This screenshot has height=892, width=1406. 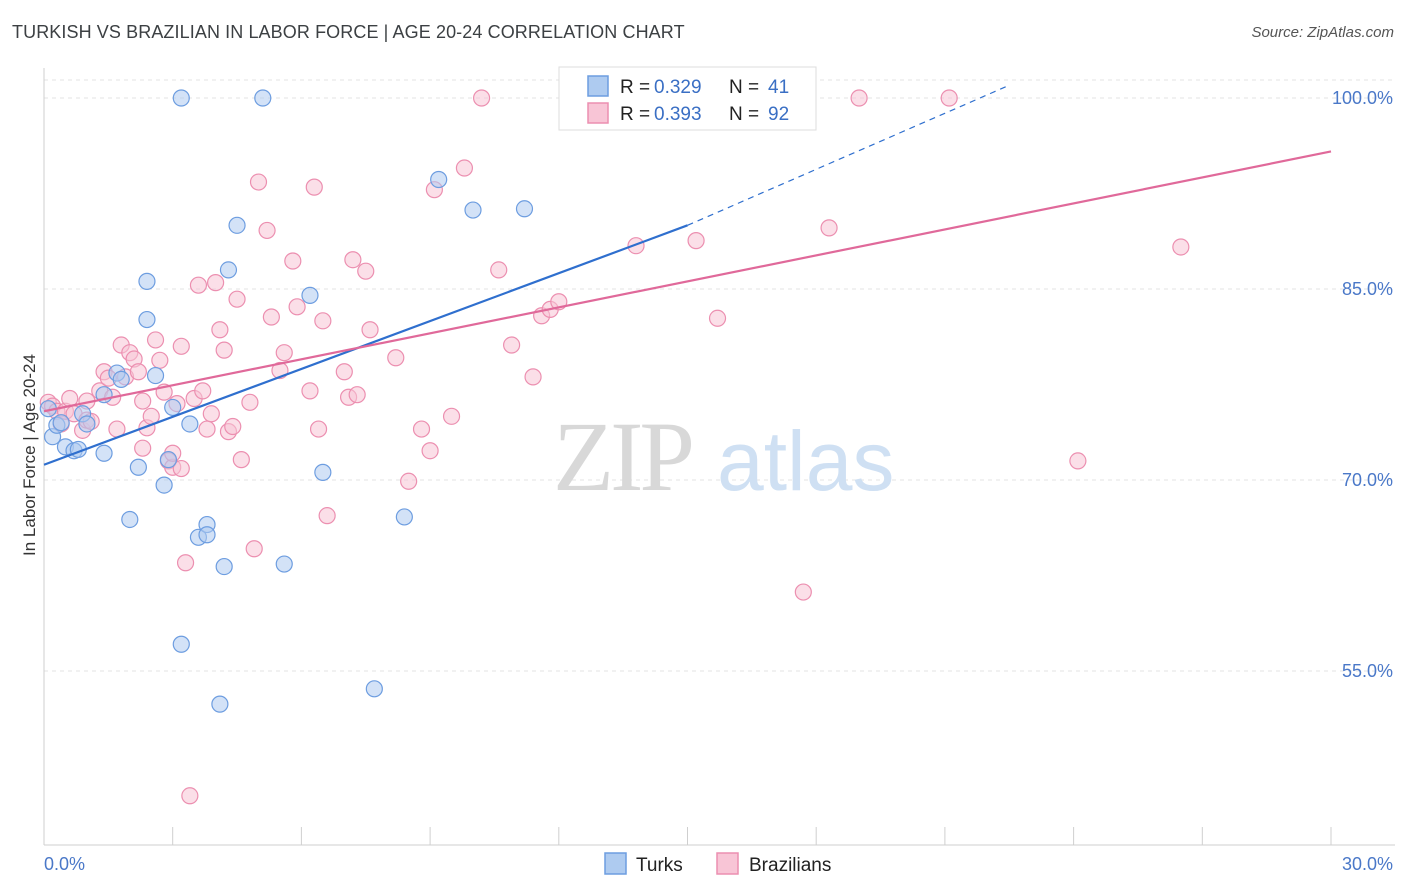 I want to click on x-tick-label: 30.0%, so click(x=1367, y=864).